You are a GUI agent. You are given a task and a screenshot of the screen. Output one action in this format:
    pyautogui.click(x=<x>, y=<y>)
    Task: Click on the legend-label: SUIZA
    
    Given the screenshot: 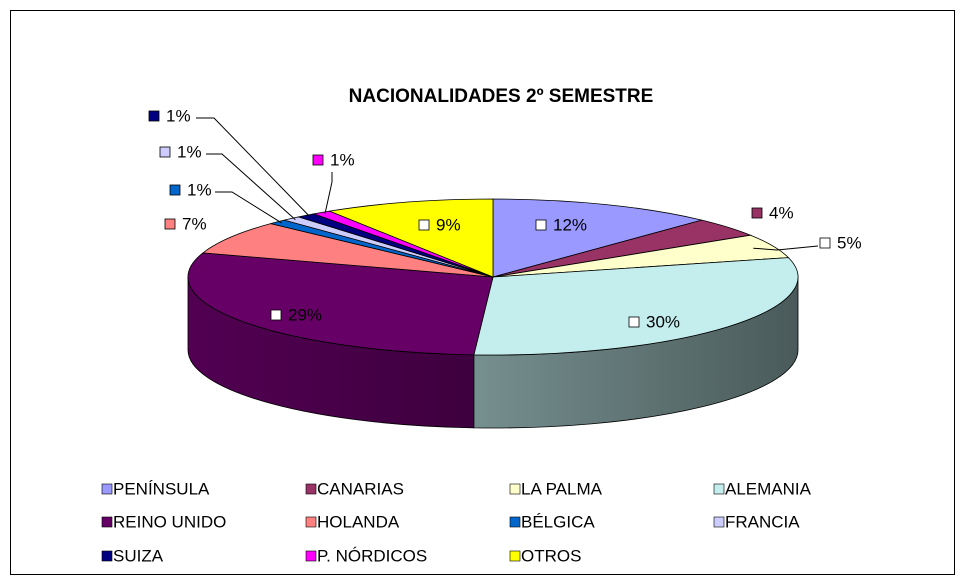 What is the action you would take?
    pyautogui.click(x=138, y=555)
    